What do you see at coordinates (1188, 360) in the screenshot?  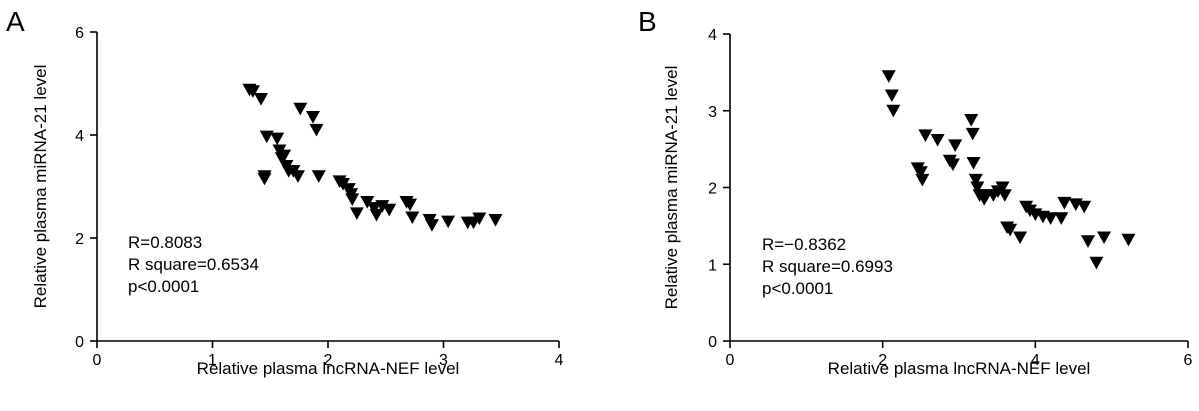 I see `panel-b-x-tick-label: 6` at bounding box center [1188, 360].